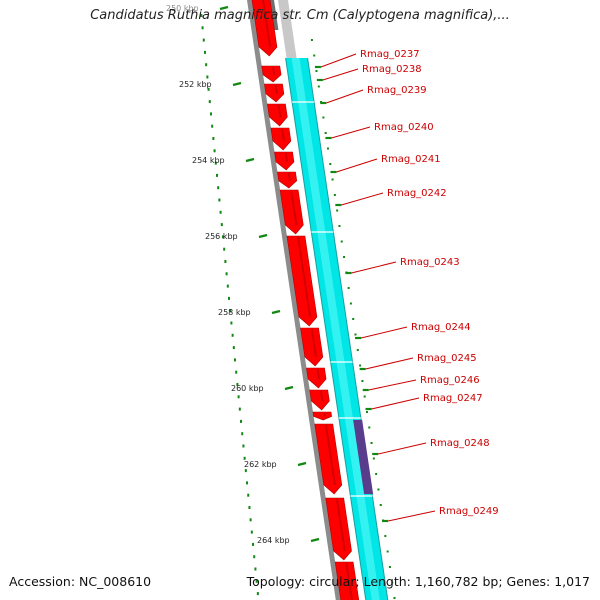  Describe the element at coordinates (234, 312) in the screenshot. I see `ruler-label-258kbp: 258 kbp` at that location.